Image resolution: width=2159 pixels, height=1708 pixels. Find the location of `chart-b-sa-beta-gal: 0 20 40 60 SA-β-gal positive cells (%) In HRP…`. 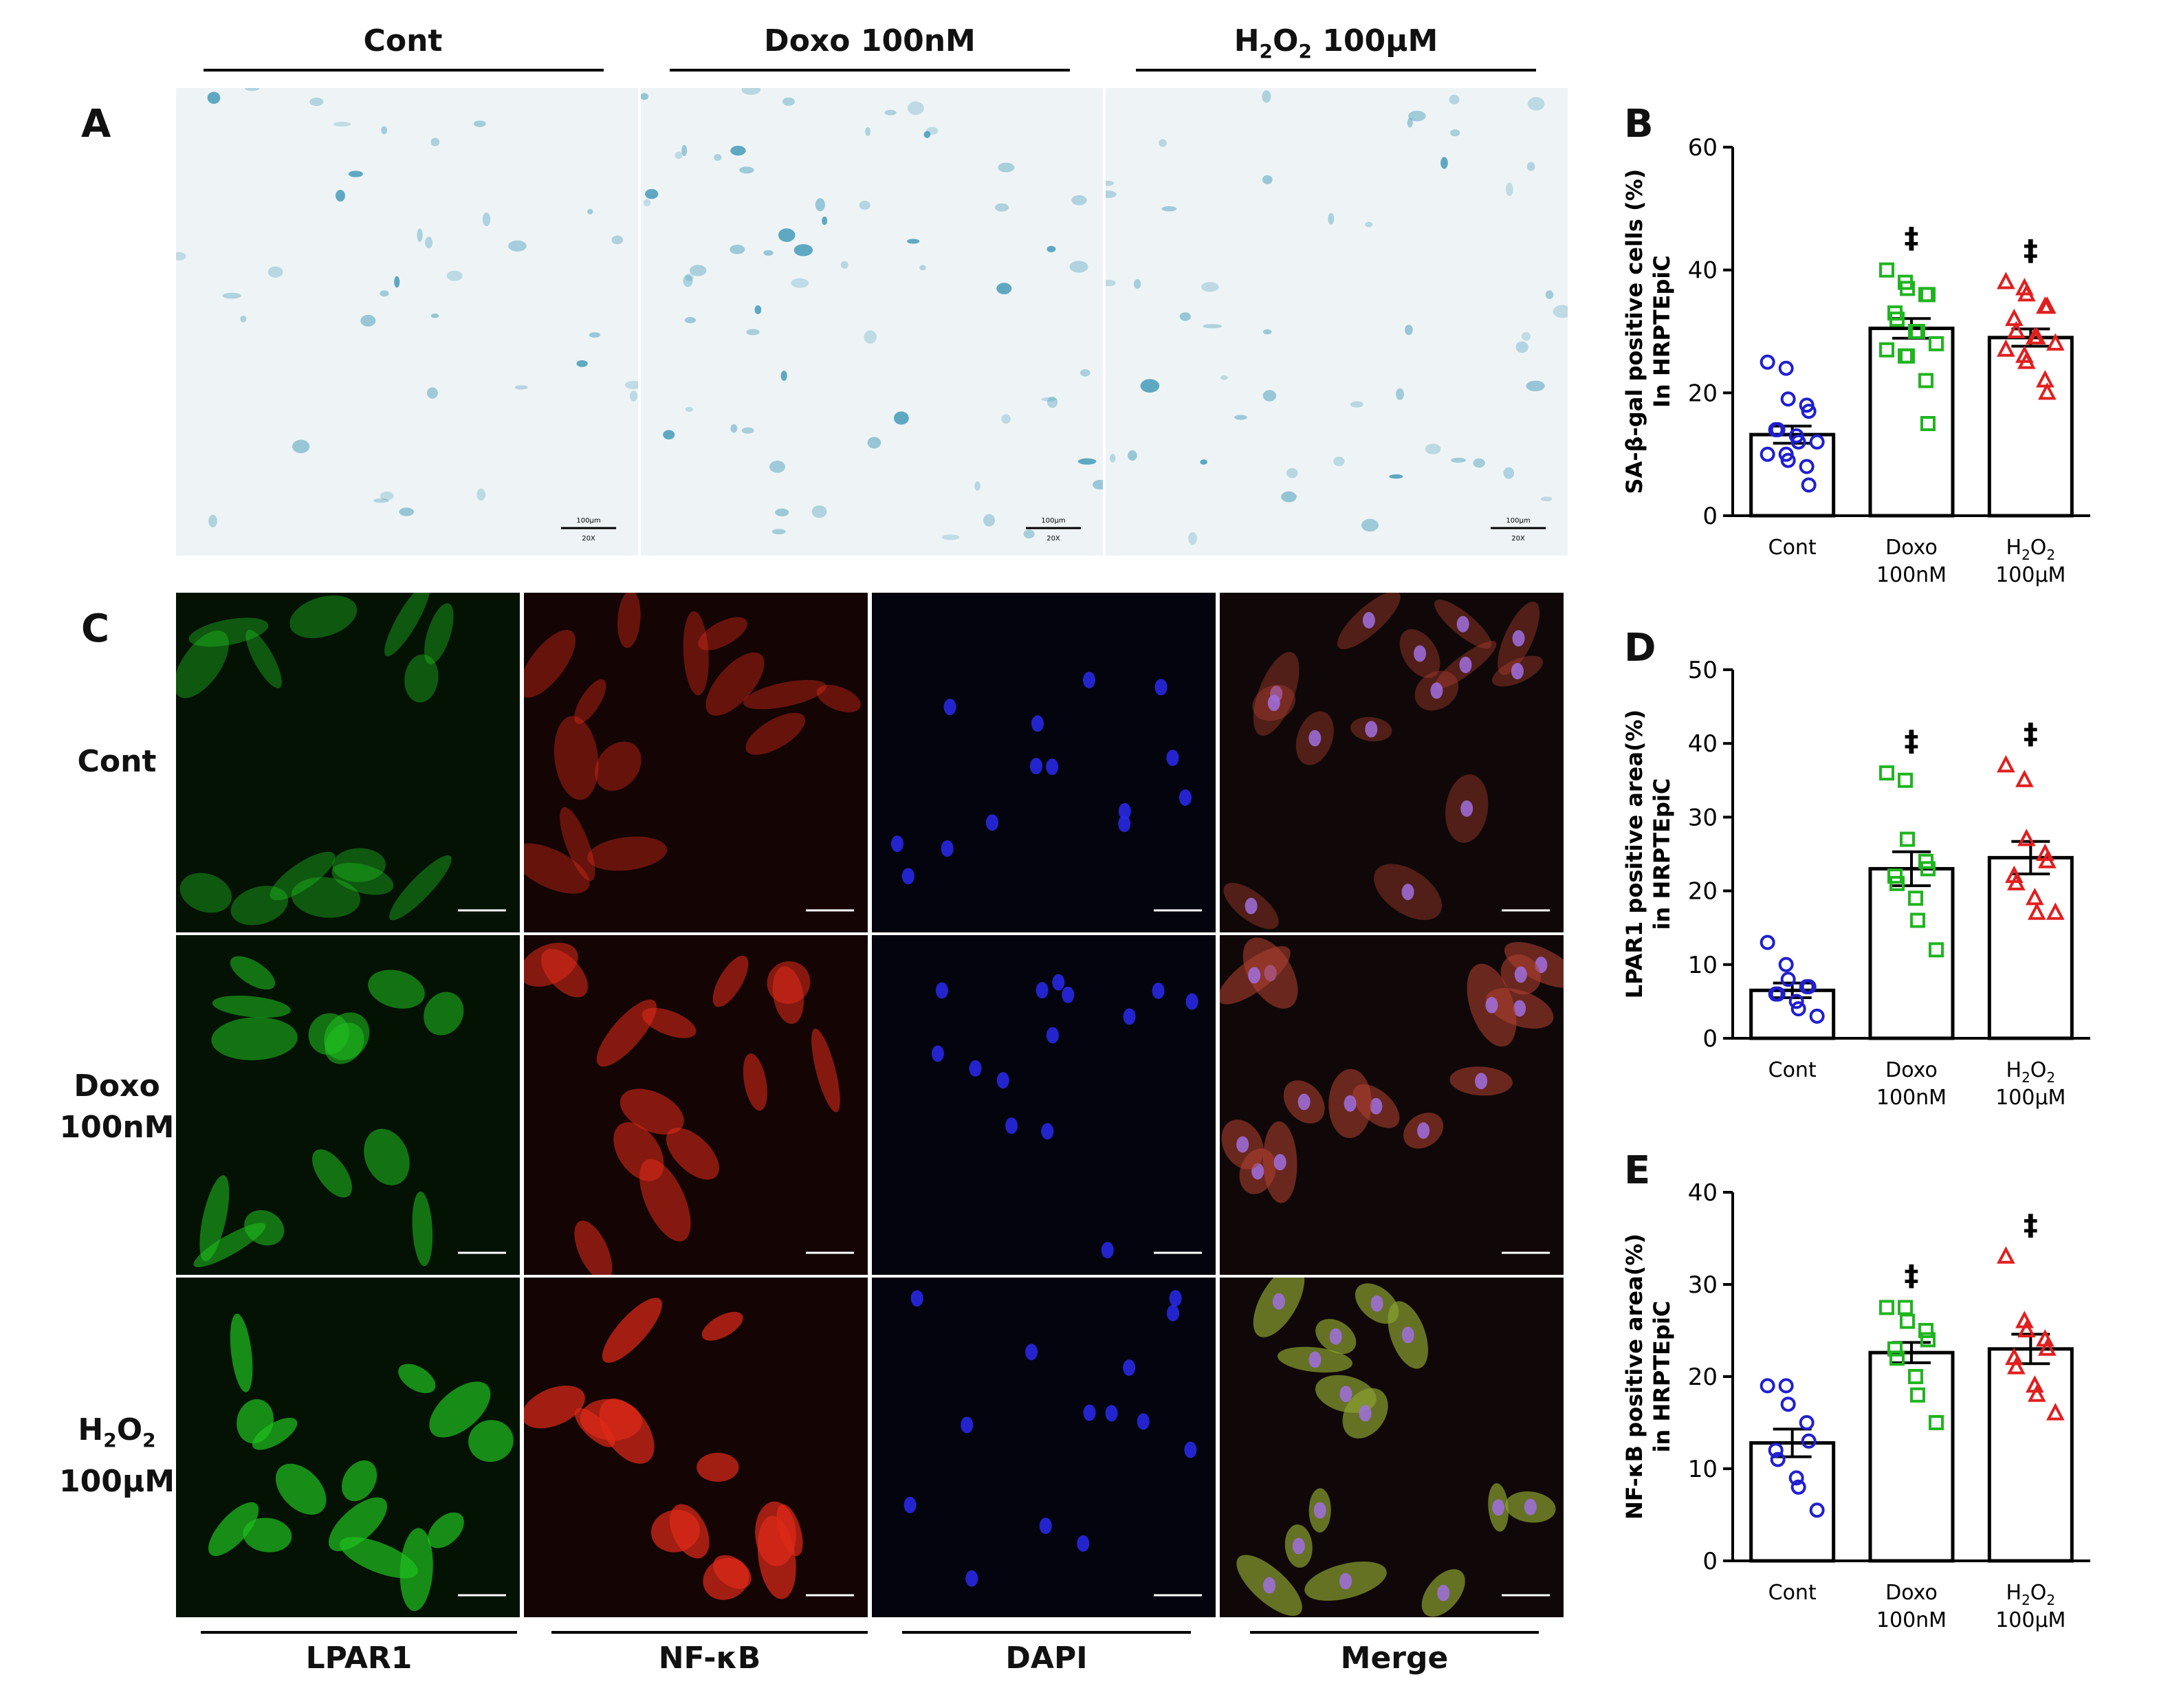

chart-b-sa-beta-gal: 0 20 40 60 SA-β-gal positive cells (%) In HRP… is located at coordinates (1855, 360).